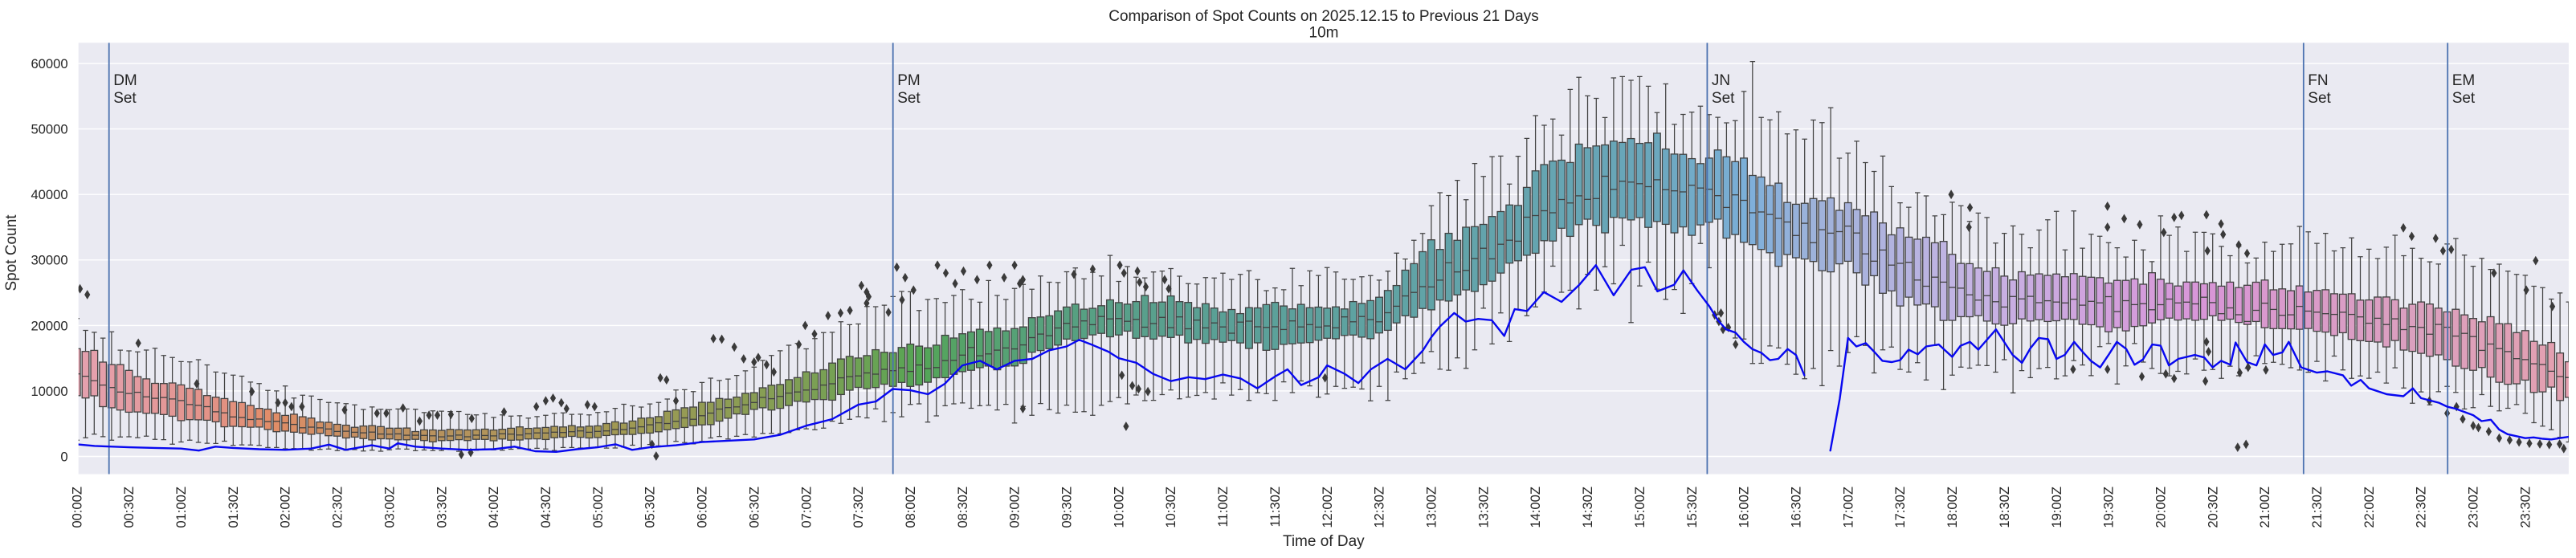 The image size is (2576, 558). I want to click on svg-text: FN, so click(2318, 80).